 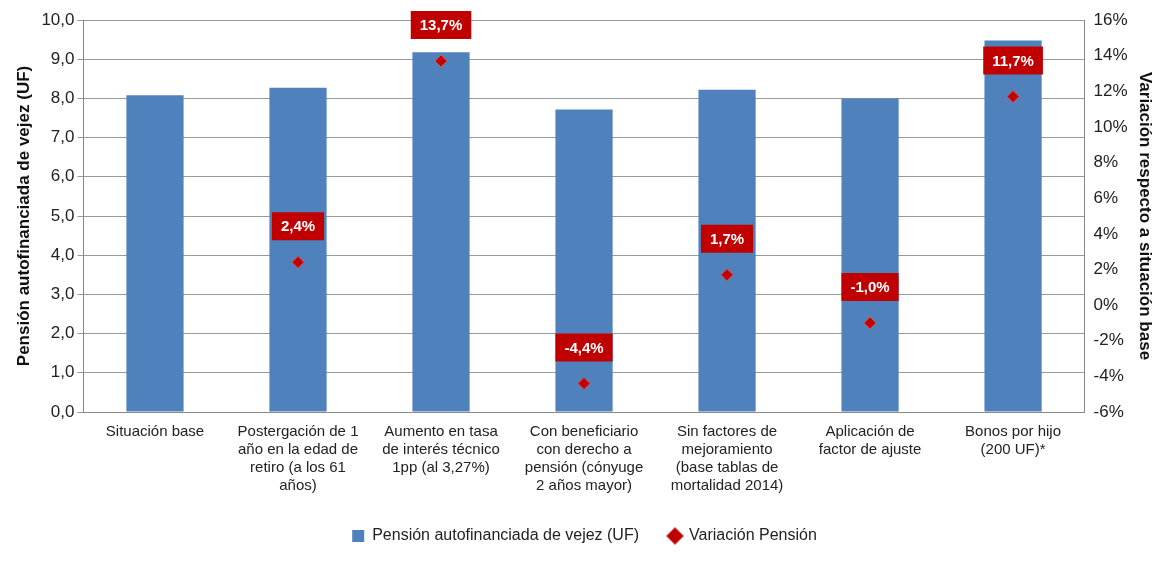 I want to click on x-tick-label: Postergación de 1 año en la edad de retiro (a los 61 años), so click(x=298, y=458).